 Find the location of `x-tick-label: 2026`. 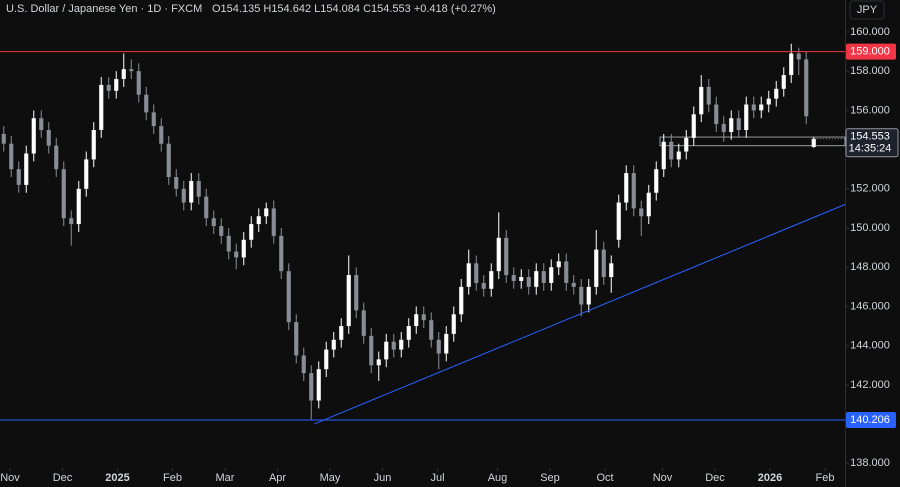

x-tick-label: 2026 is located at coordinates (770, 478).